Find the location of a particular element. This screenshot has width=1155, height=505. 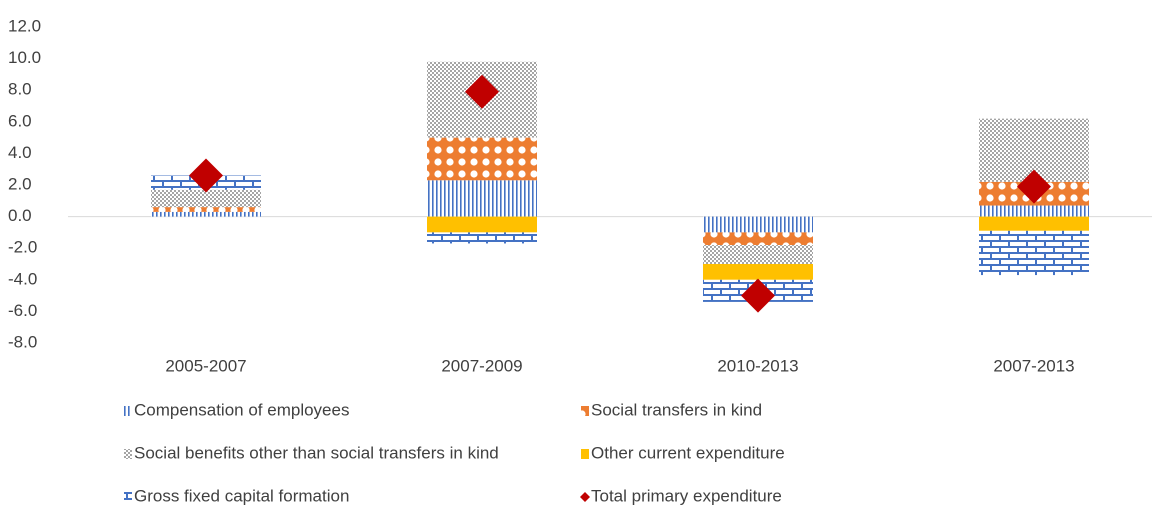

y-tick-label: 12.0 is located at coordinates (24, 25).